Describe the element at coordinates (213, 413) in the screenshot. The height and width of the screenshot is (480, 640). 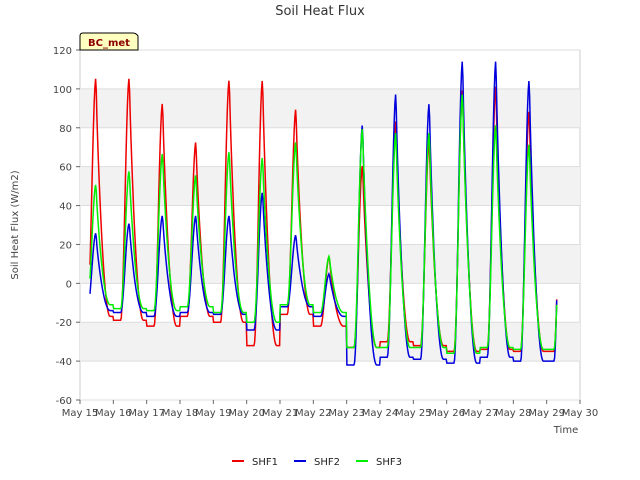
I see `x-tick-label: May 19` at that location.